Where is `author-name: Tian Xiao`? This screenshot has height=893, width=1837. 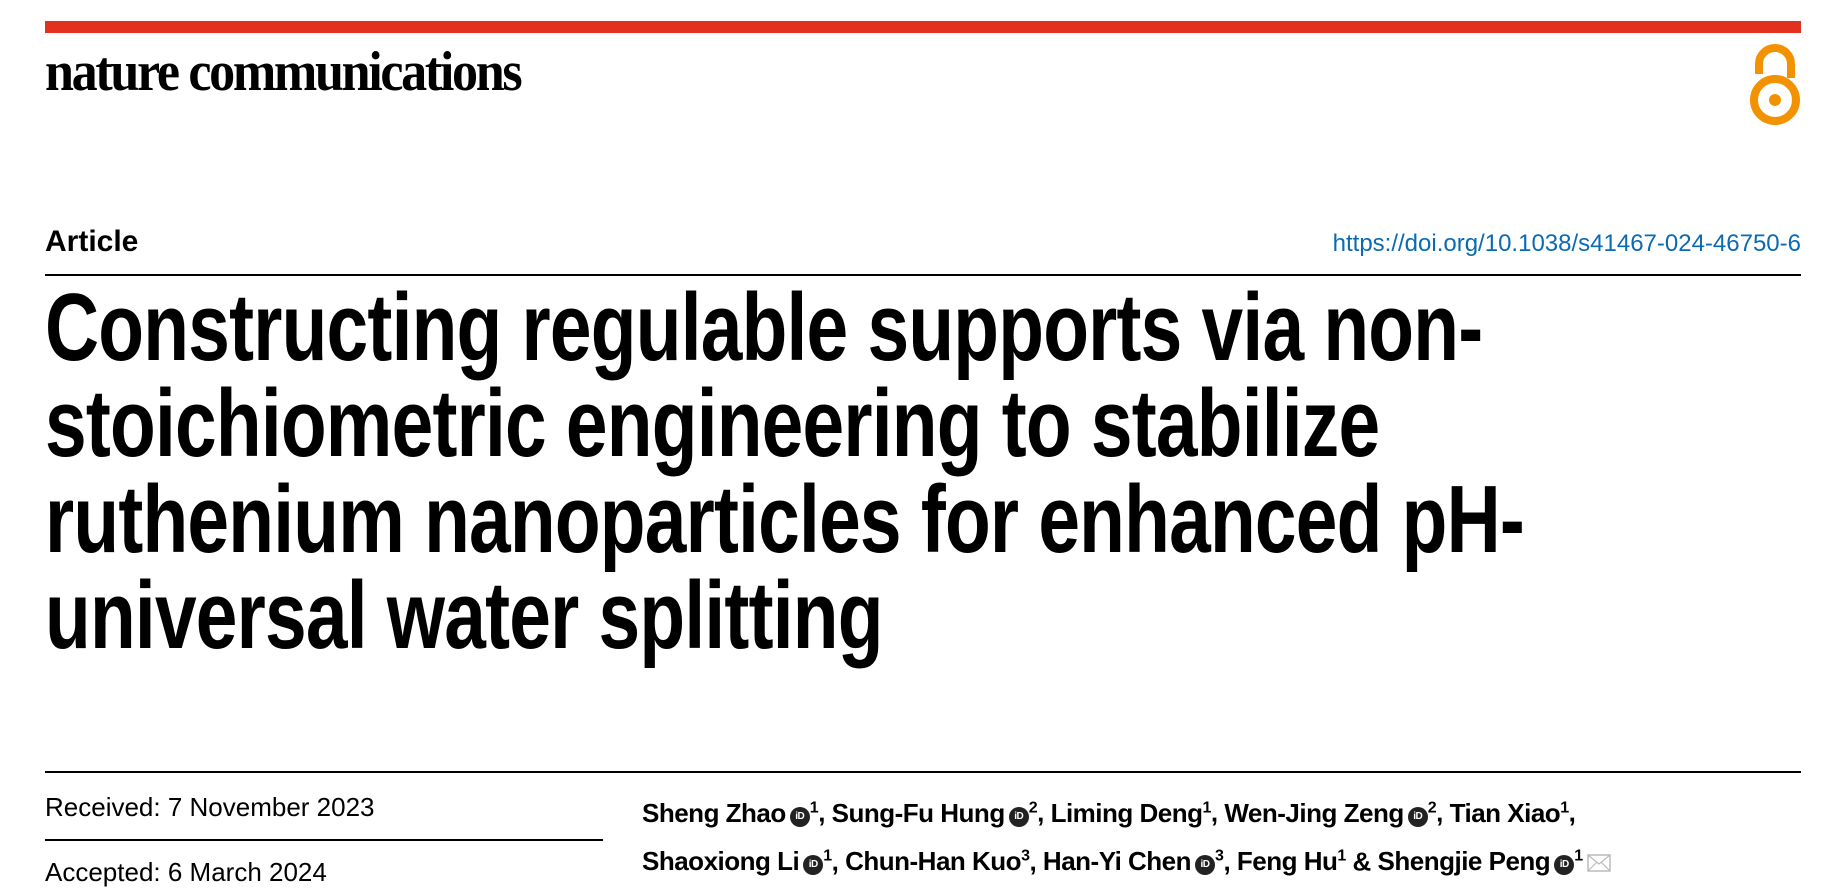 author-name: Tian Xiao is located at coordinates (1505, 812).